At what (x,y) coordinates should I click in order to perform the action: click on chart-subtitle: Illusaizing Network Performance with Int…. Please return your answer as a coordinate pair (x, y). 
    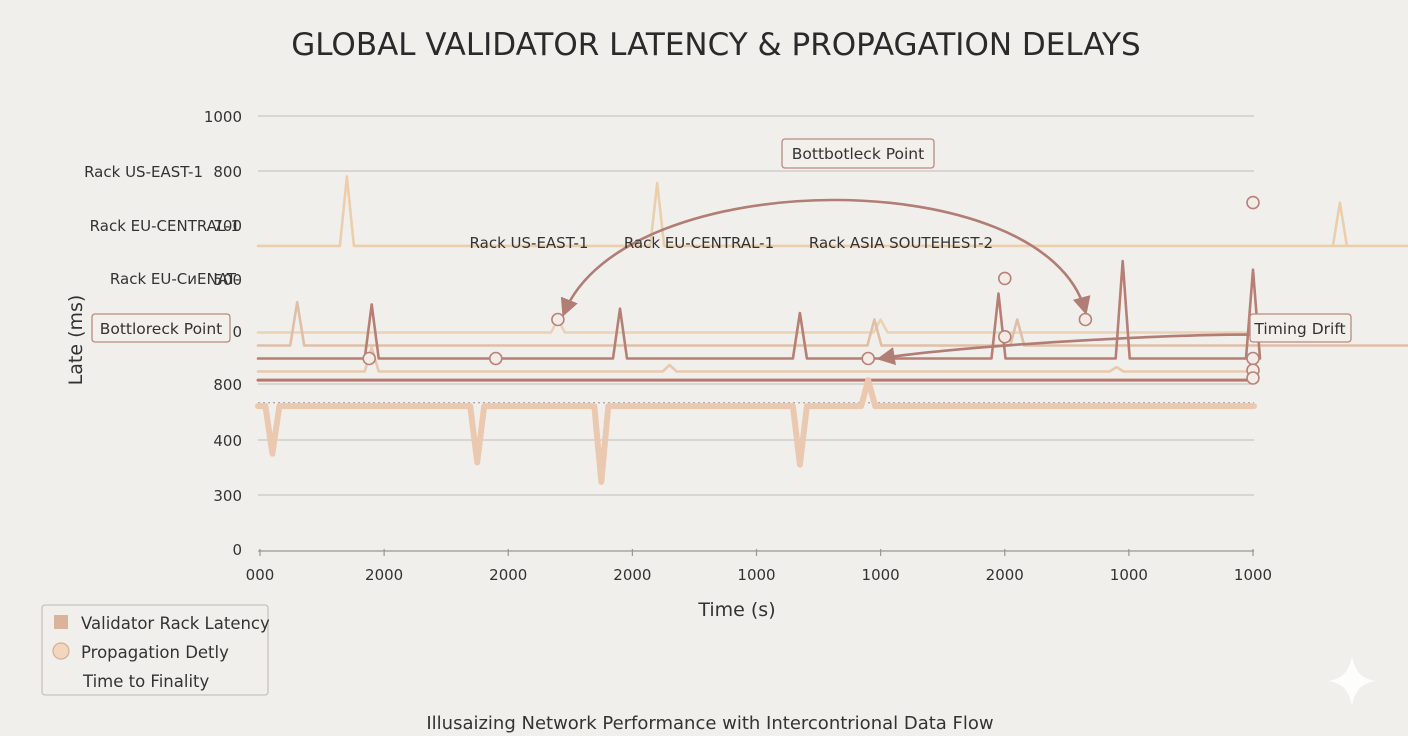
    Looking at the image, I should click on (709, 723).